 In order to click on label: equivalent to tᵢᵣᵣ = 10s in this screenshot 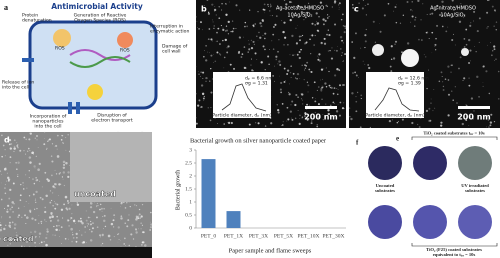, I will do `click(454, 254)`.